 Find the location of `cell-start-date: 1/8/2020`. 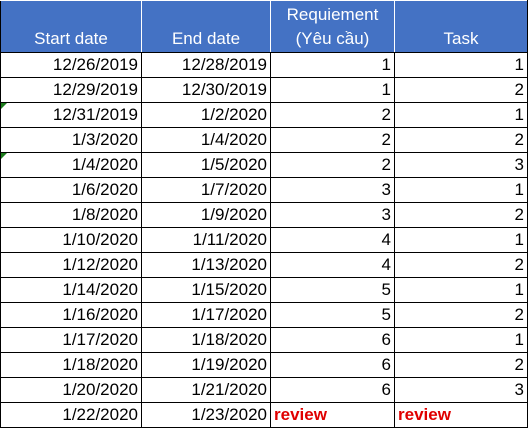

cell-start-date: 1/8/2020 is located at coordinates (71, 215).